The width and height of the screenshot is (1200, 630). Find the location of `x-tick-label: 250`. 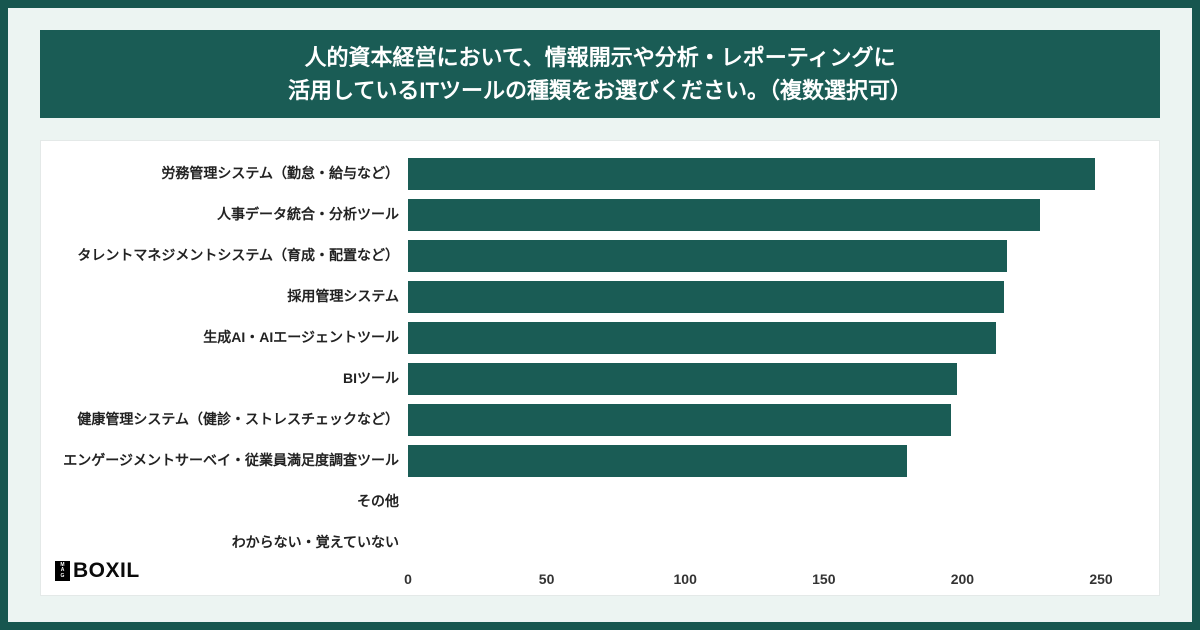

x-tick-label: 250 is located at coordinates (1101, 579).